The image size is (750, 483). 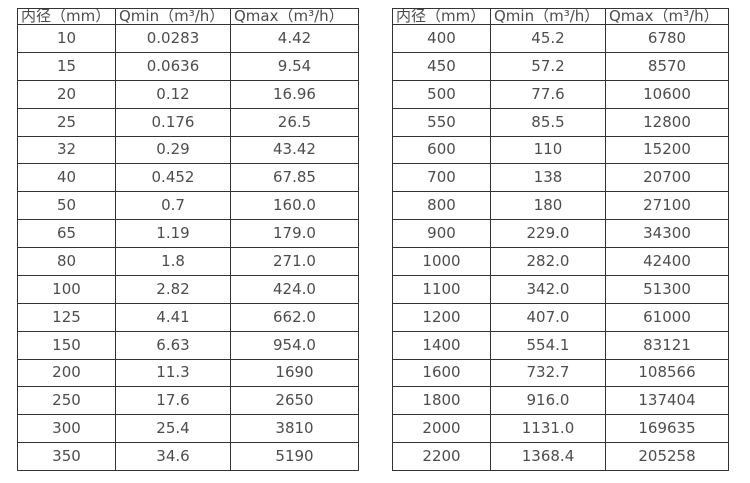 I want to click on table-cell: 6780, so click(x=667, y=38).